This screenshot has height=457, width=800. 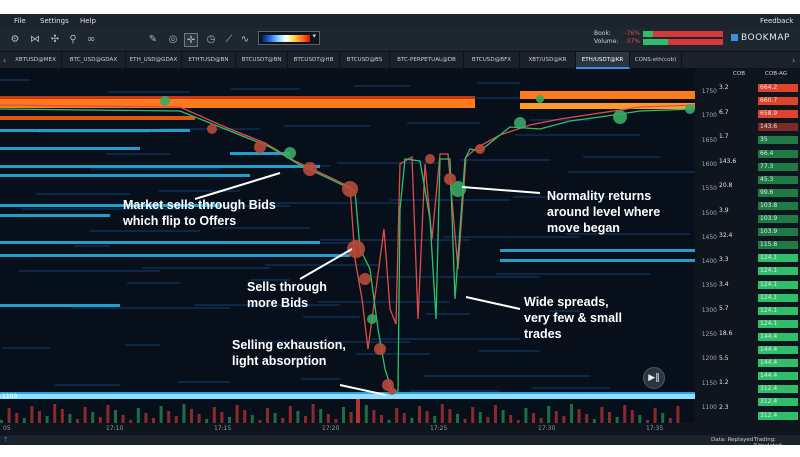 What do you see at coordinates (209, 60) in the screenshot?
I see `tab-ethtusd-bn: ETHTUSD@BN` at bounding box center [209, 60].